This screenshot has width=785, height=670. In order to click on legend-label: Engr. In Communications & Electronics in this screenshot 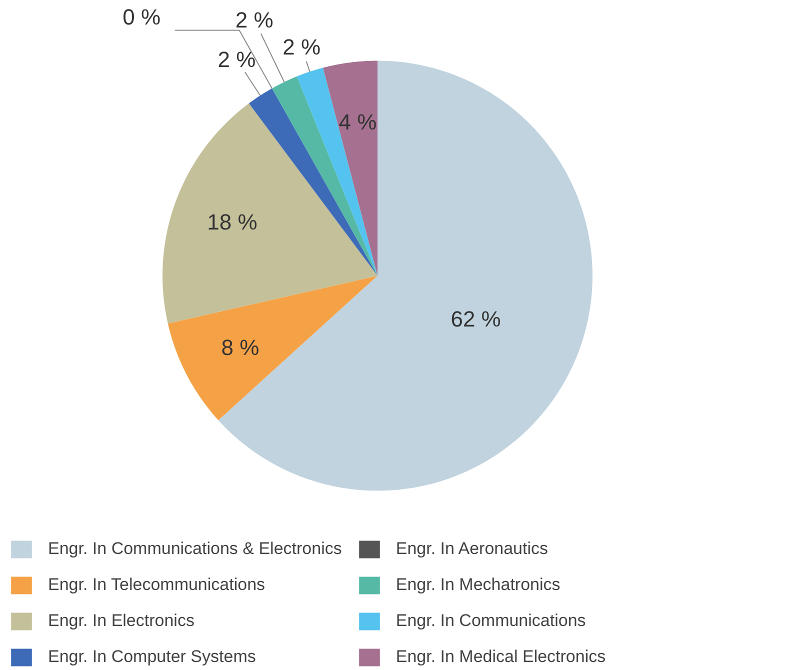, I will do `click(195, 549)`.